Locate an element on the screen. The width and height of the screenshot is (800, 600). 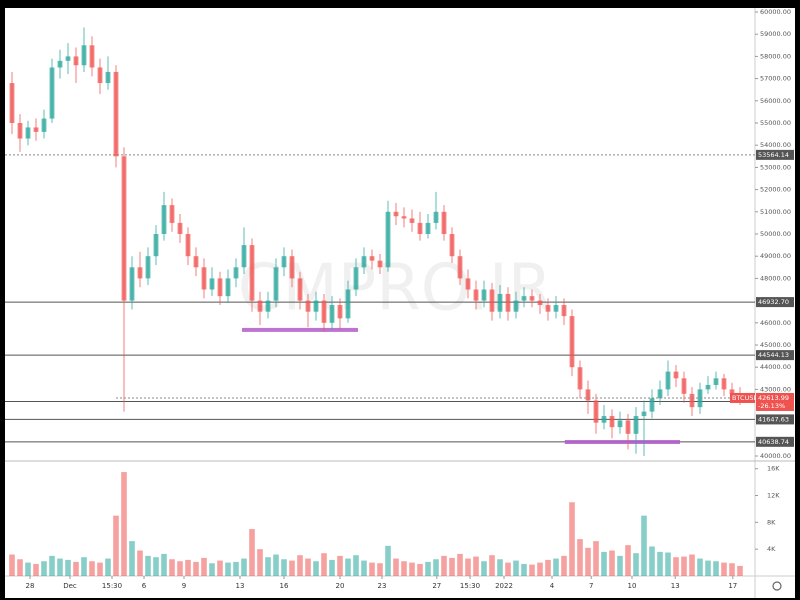
x-tick-label: 15:30 is located at coordinates (112, 586).